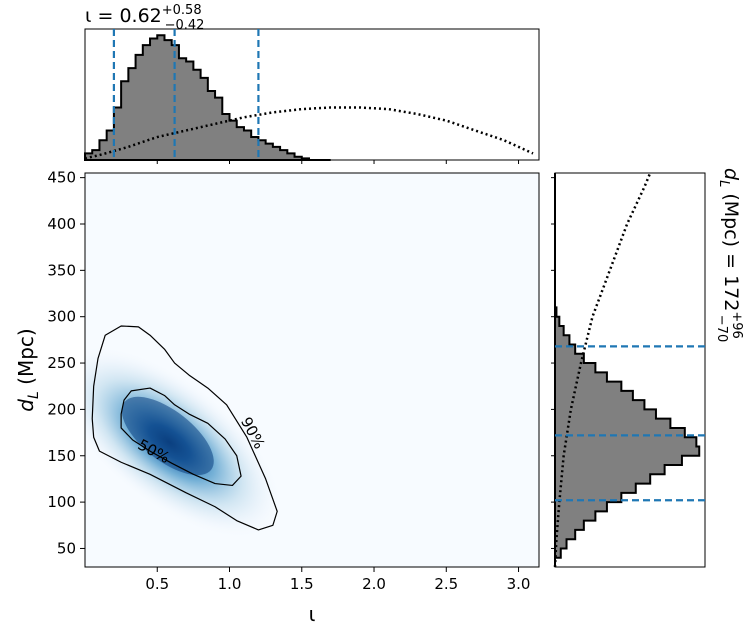 This screenshot has height=635, width=753. I want to click on top-posterior-histogram, so click(207, 97).